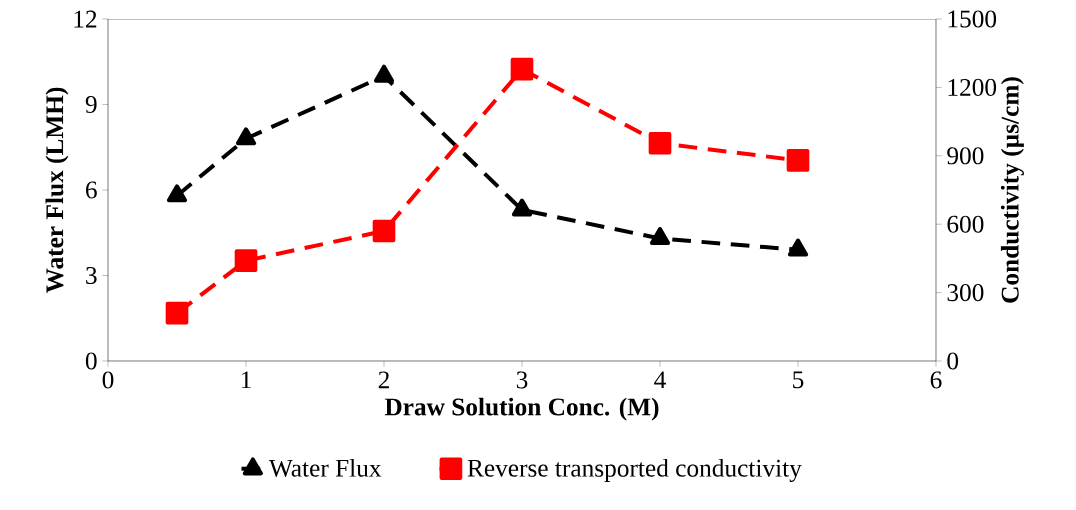 This screenshot has width=1076, height=510. I want to click on x-tick-label: 6, so click(936, 380).